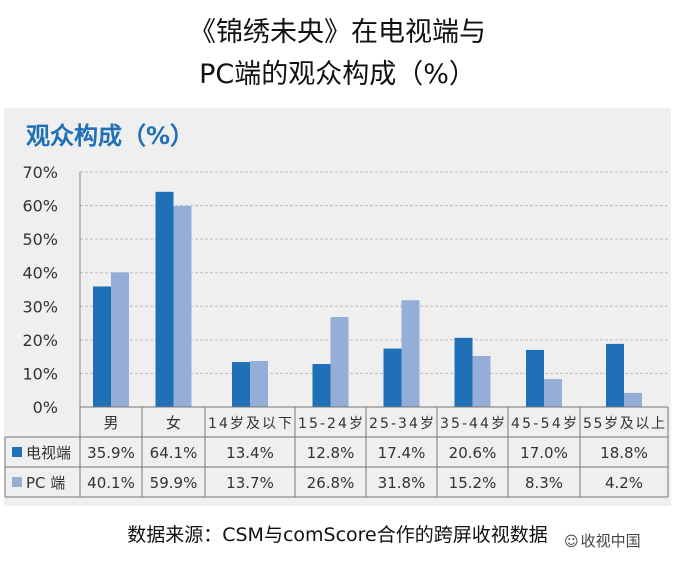 The image size is (675, 573). Describe the element at coordinates (473, 483) in the screenshot. I see `data-label: 15.2%` at that location.